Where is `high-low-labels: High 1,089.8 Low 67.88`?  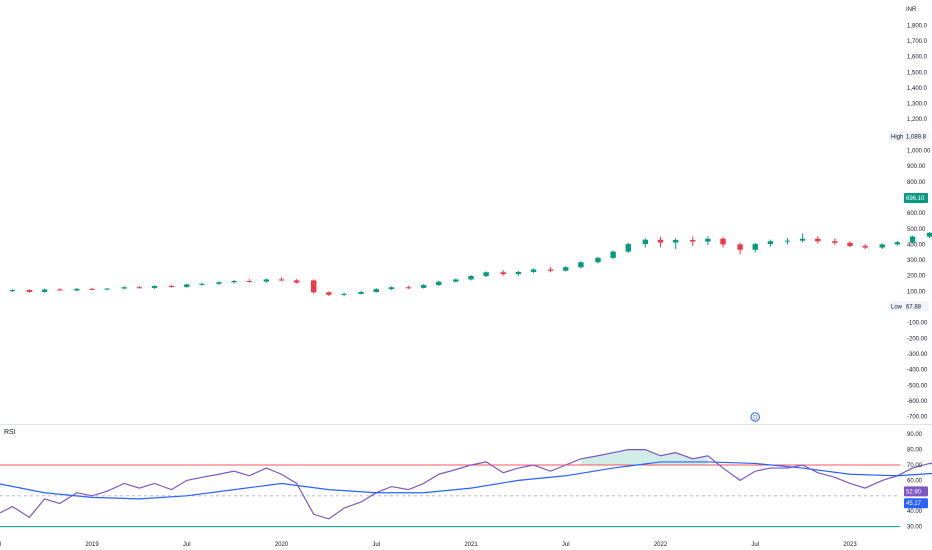 high-low-labels: High 1,089.8 Low 67.88 is located at coordinates (909, 221).